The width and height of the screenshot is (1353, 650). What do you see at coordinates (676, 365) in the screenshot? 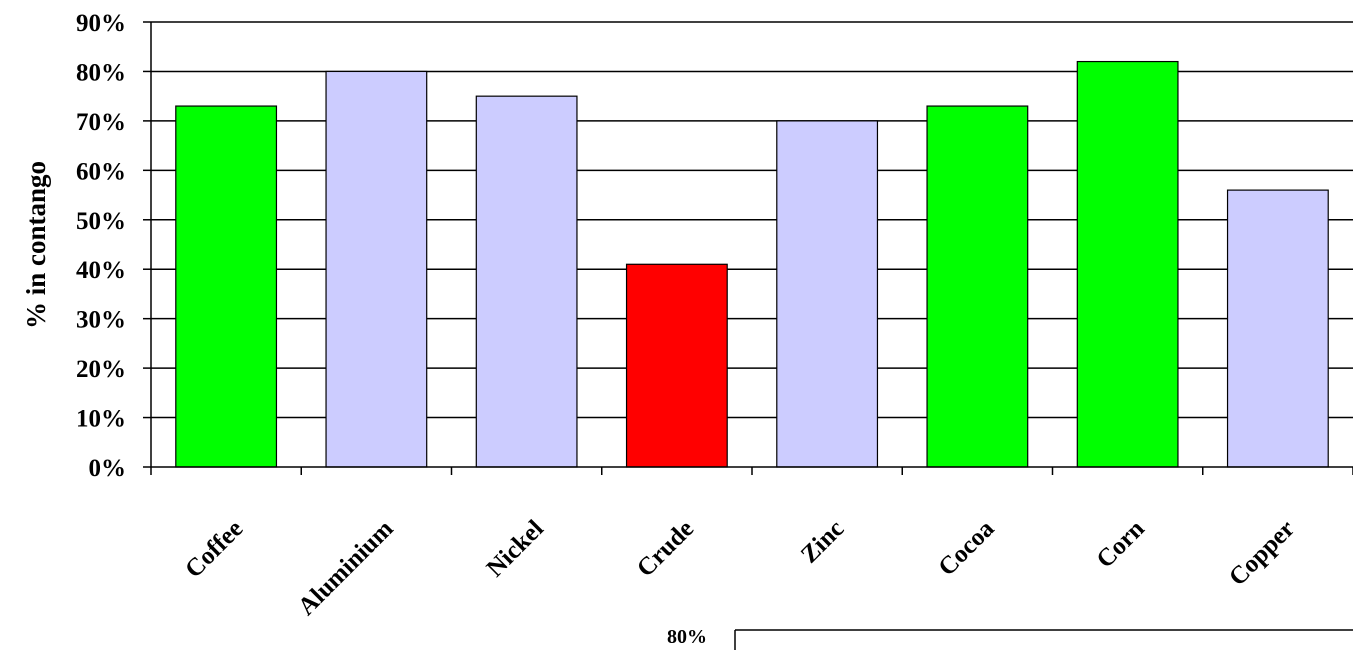
I see `bar-crude` at bounding box center [676, 365].